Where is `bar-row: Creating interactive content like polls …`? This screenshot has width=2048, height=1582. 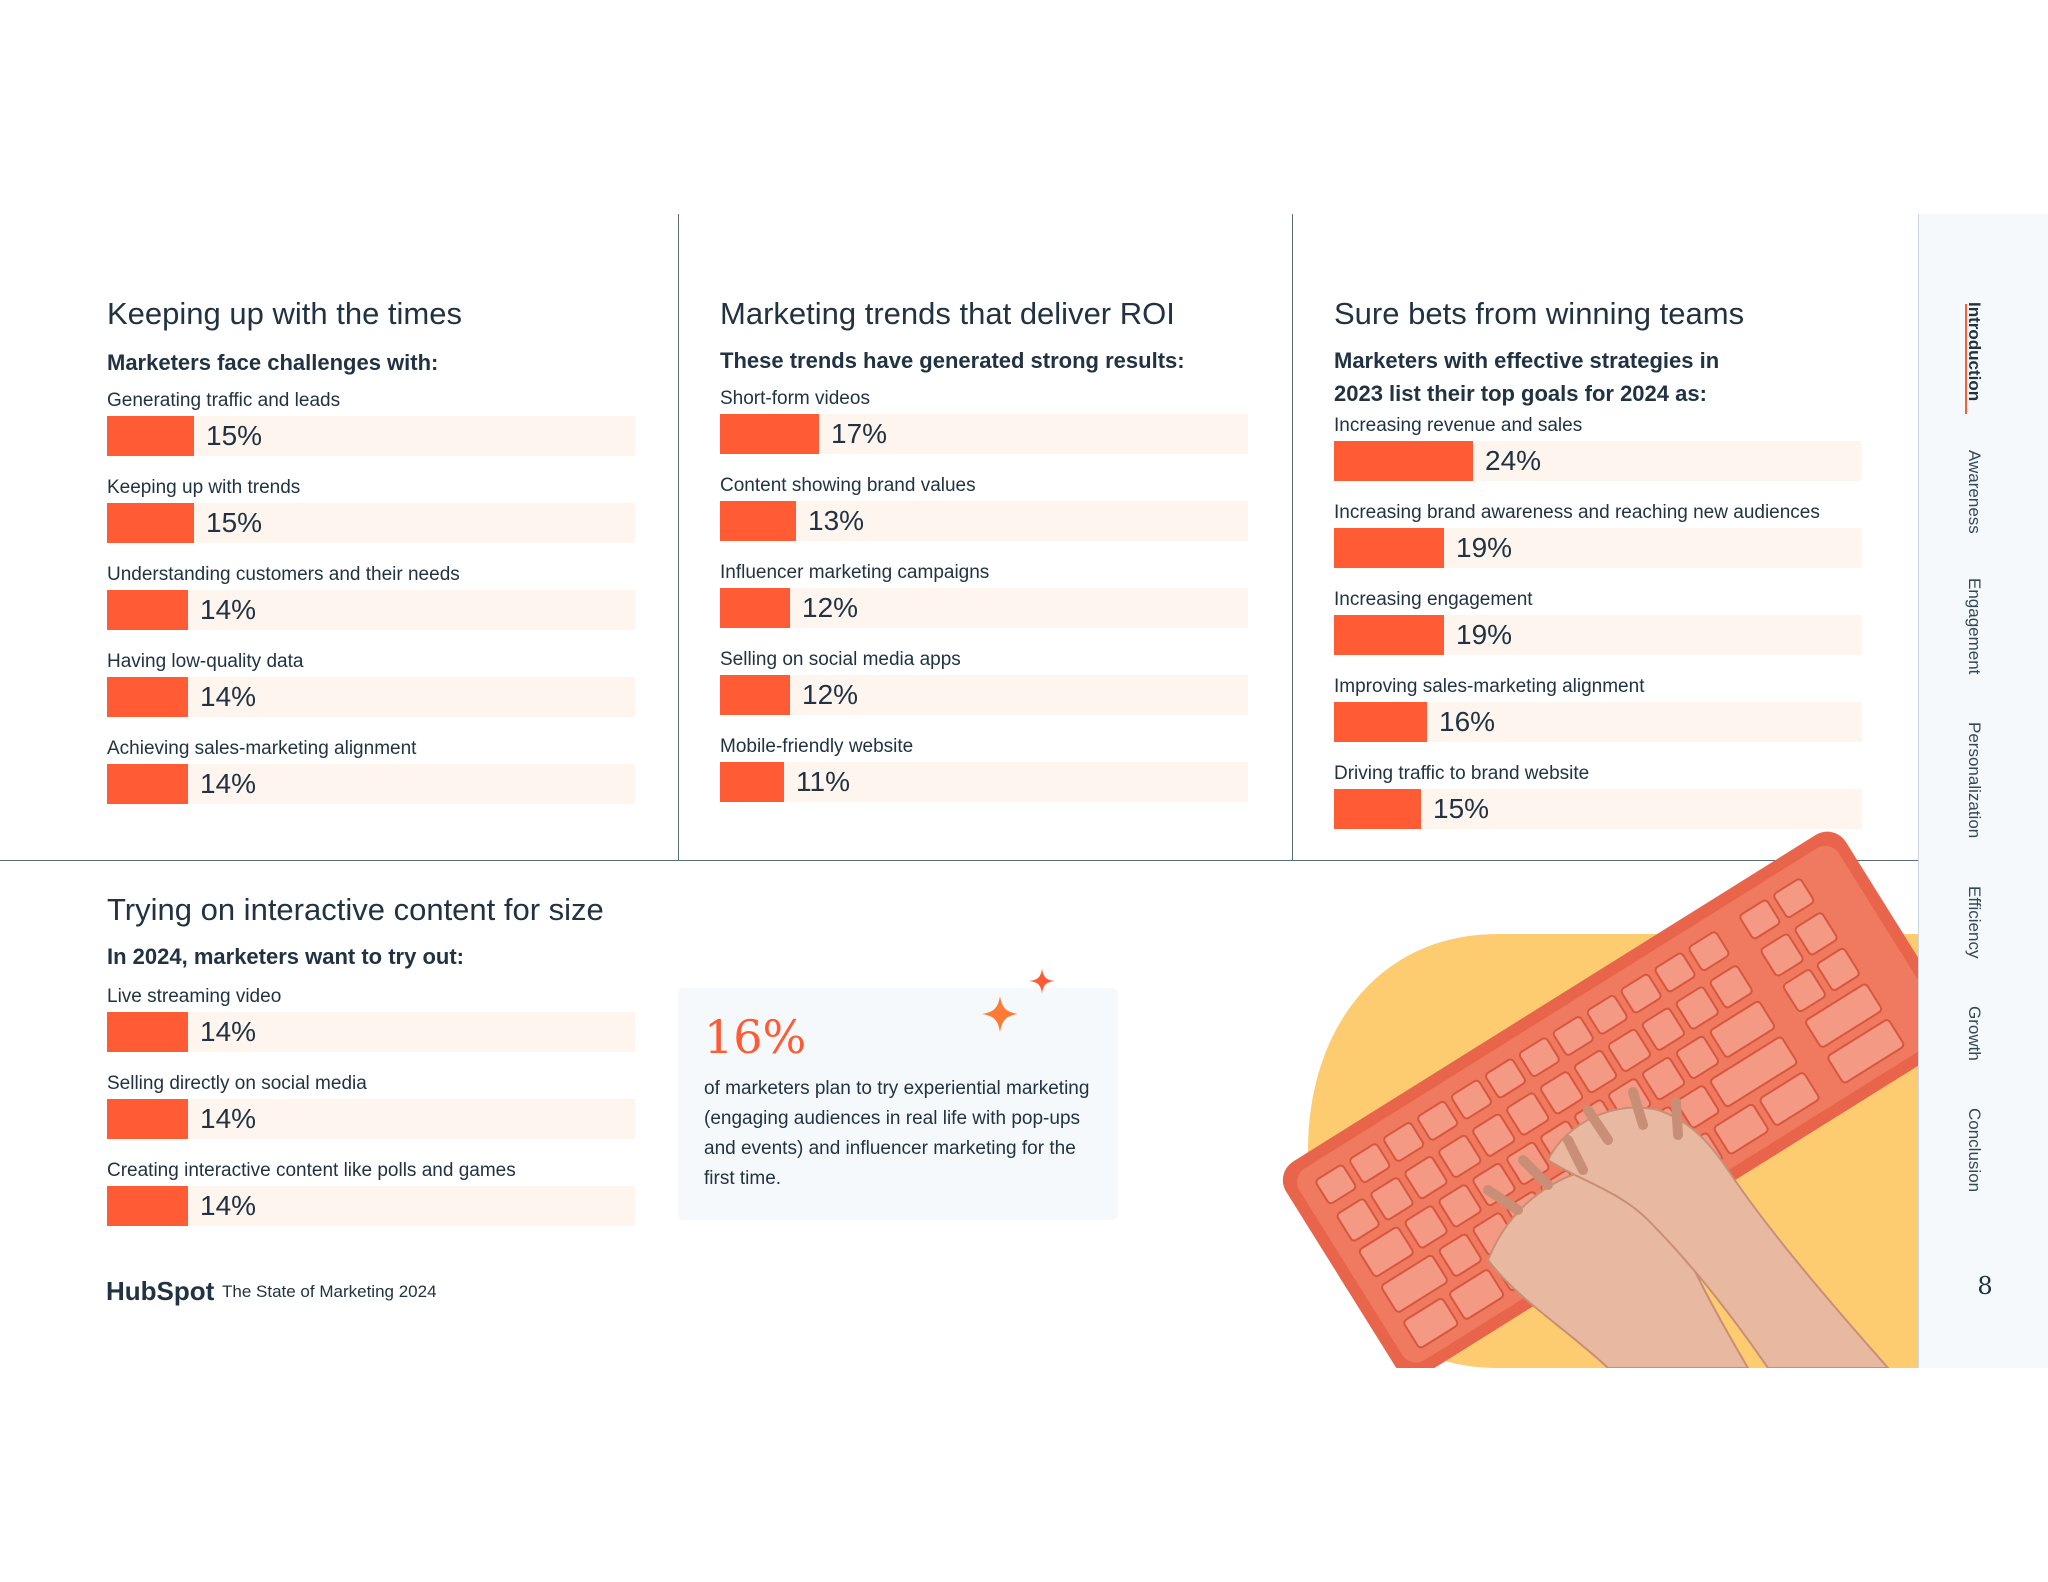 bar-row: Creating interactive content like polls … is located at coordinates (372, 1192).